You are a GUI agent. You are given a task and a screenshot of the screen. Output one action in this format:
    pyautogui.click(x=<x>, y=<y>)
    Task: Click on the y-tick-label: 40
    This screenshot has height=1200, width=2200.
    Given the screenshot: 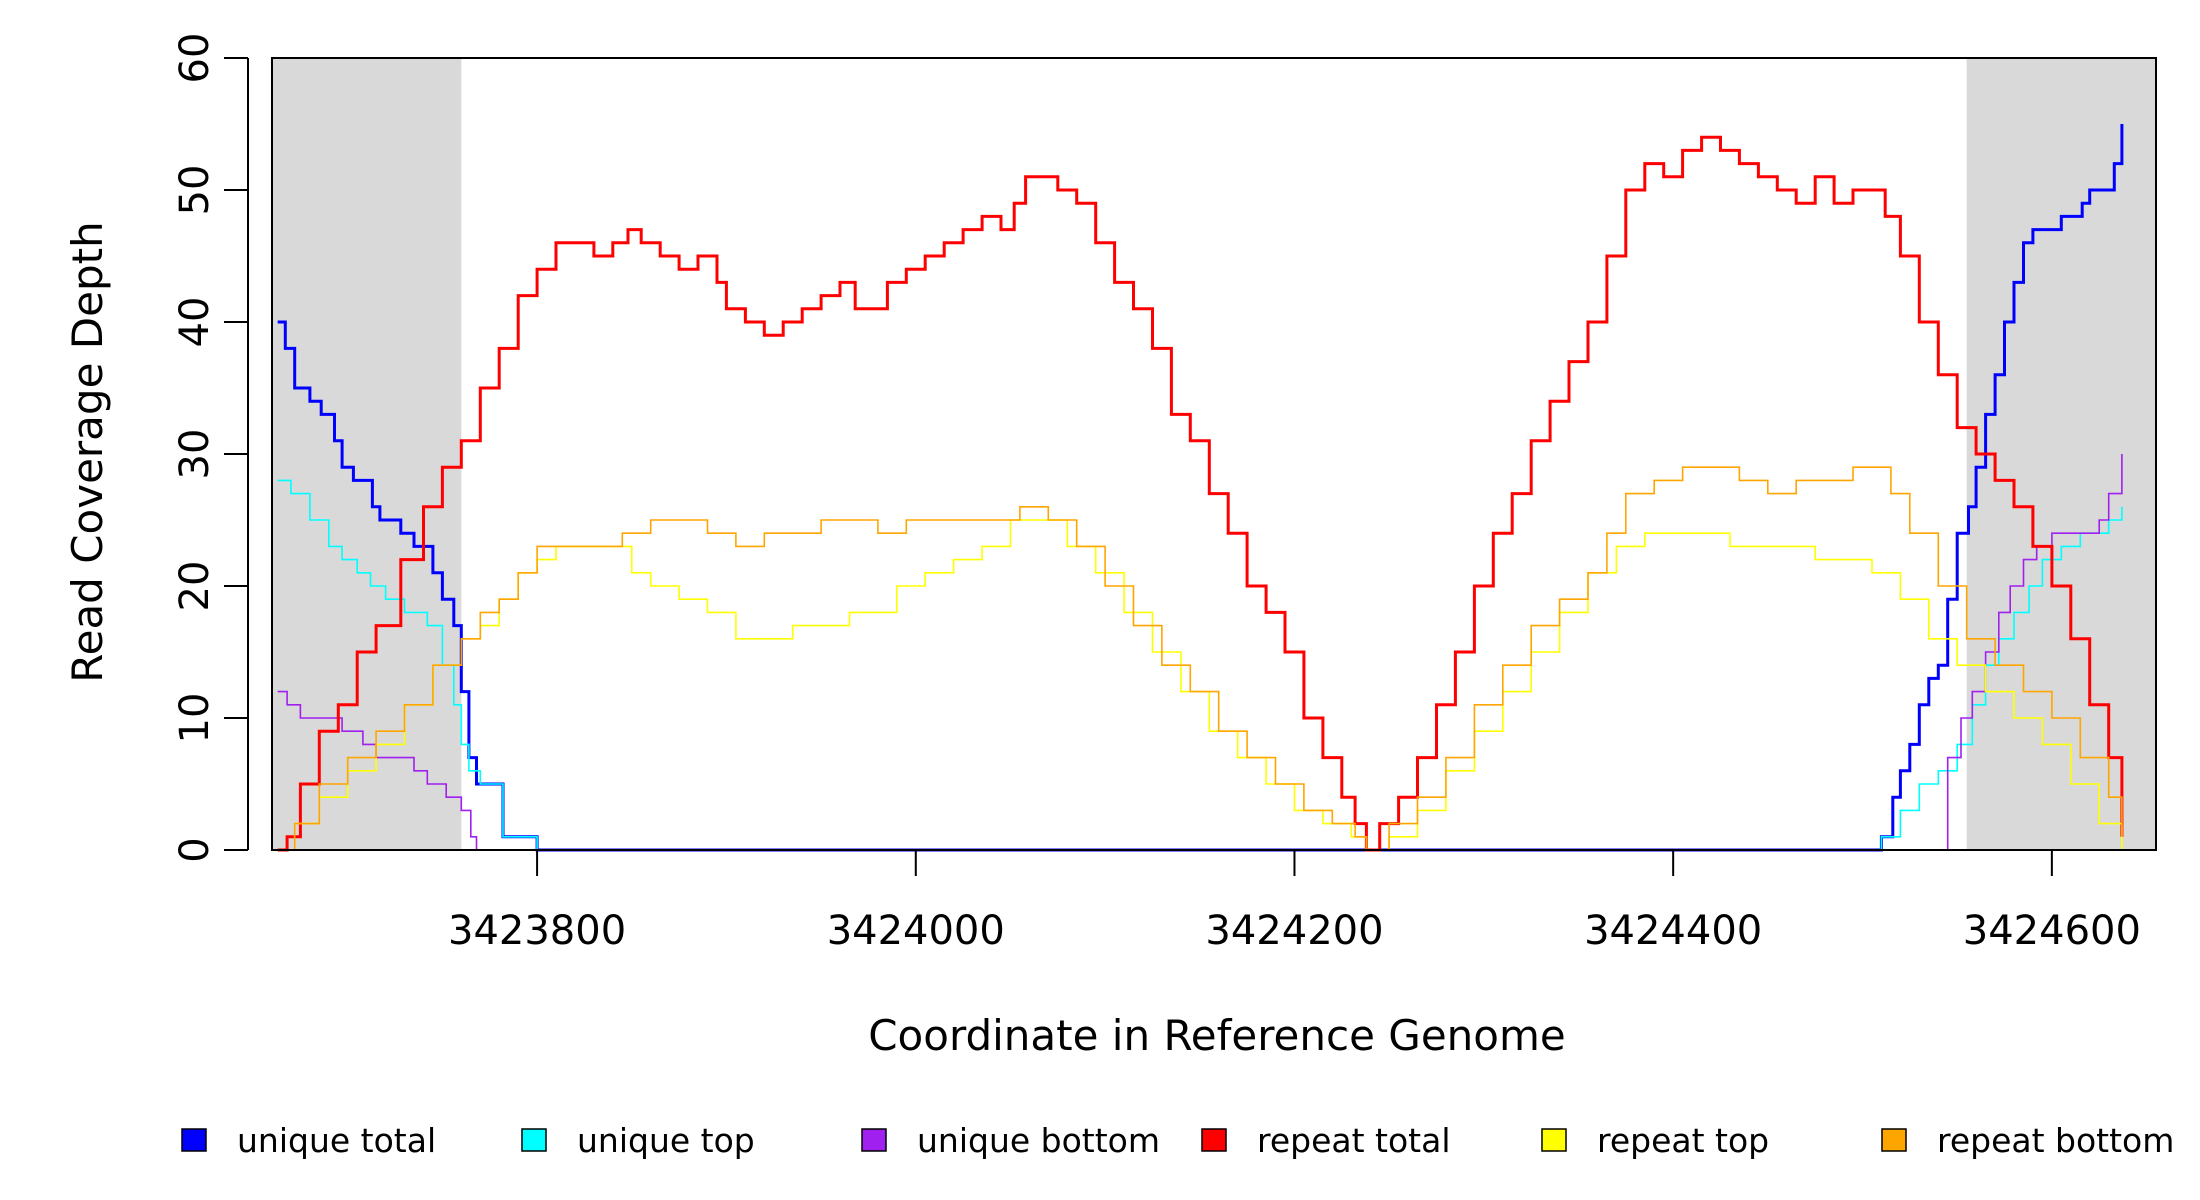 What is the action you would take?
    pyautogui.click(x=195, y=322)
    